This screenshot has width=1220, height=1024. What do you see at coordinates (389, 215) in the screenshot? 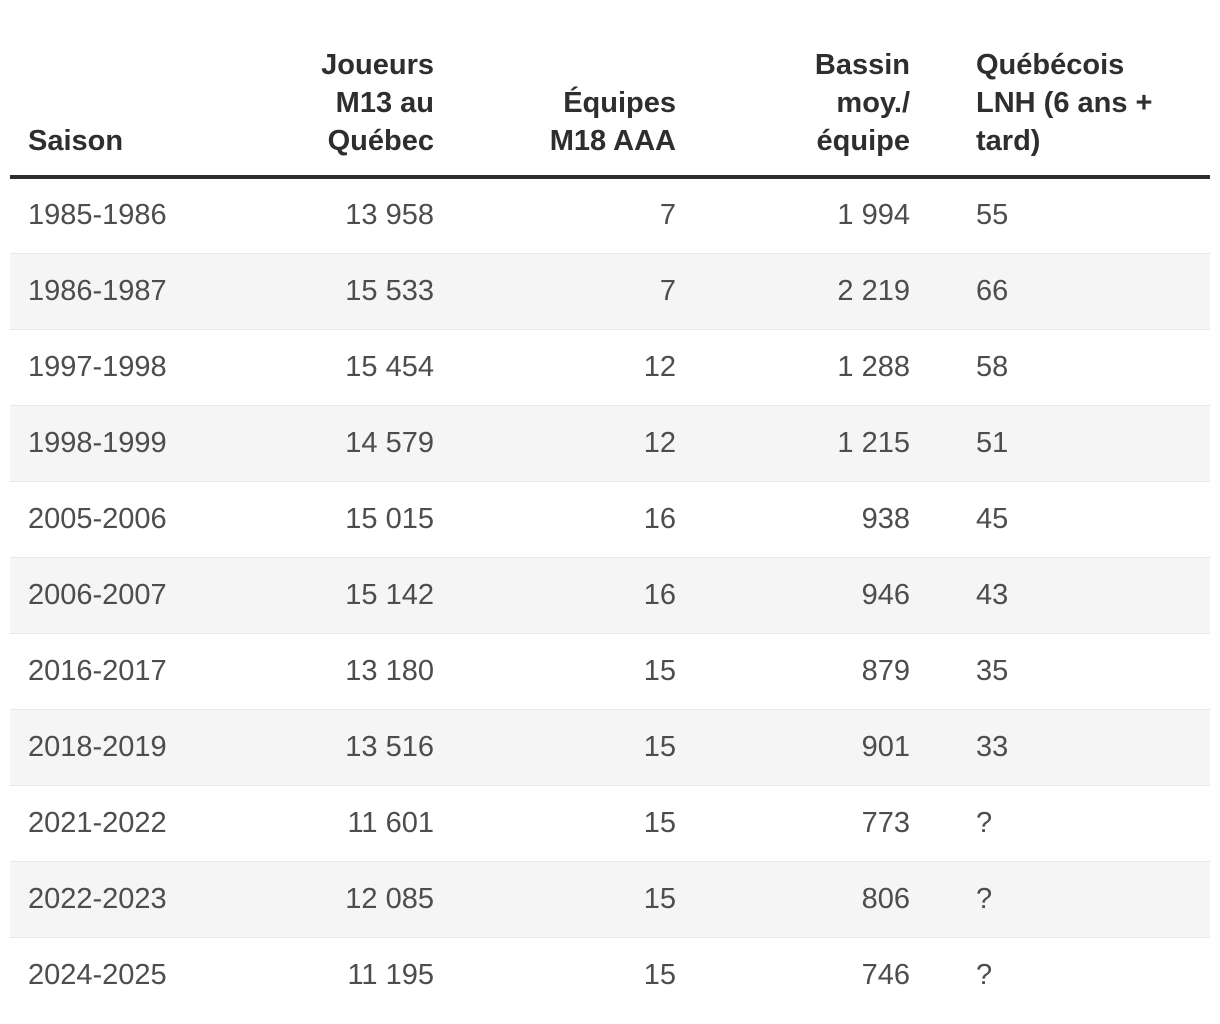
I see `table-cell: 13 958` at bounding box center [389, 215].